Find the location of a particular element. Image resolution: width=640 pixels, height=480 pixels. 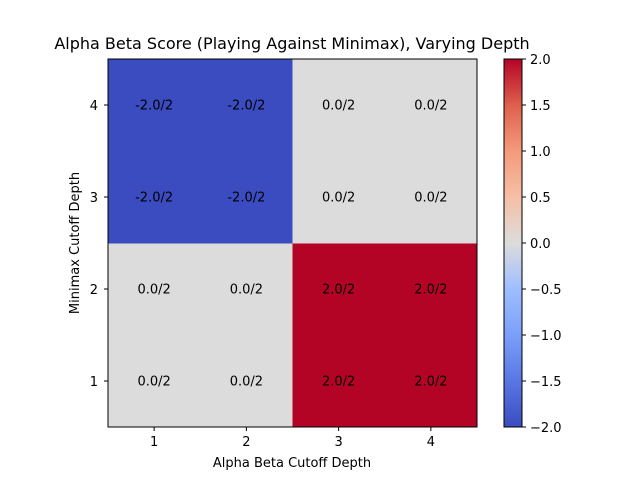

colorbar-tick-label: 2.0 is located at coordinates (540, 60).